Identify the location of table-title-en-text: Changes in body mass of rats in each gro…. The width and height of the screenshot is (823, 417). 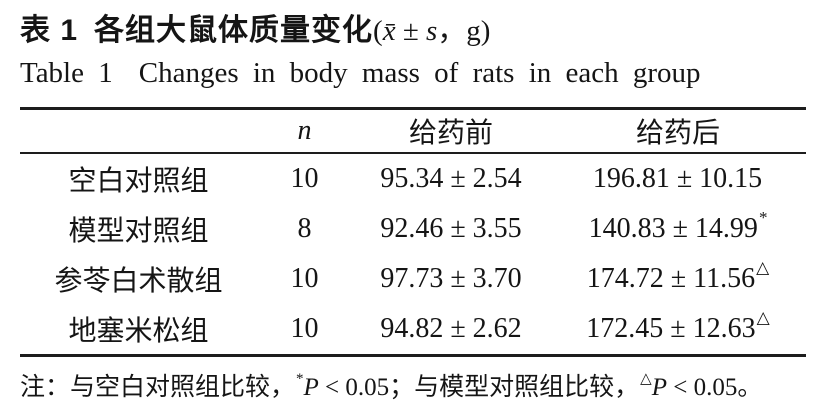
(419, 73).